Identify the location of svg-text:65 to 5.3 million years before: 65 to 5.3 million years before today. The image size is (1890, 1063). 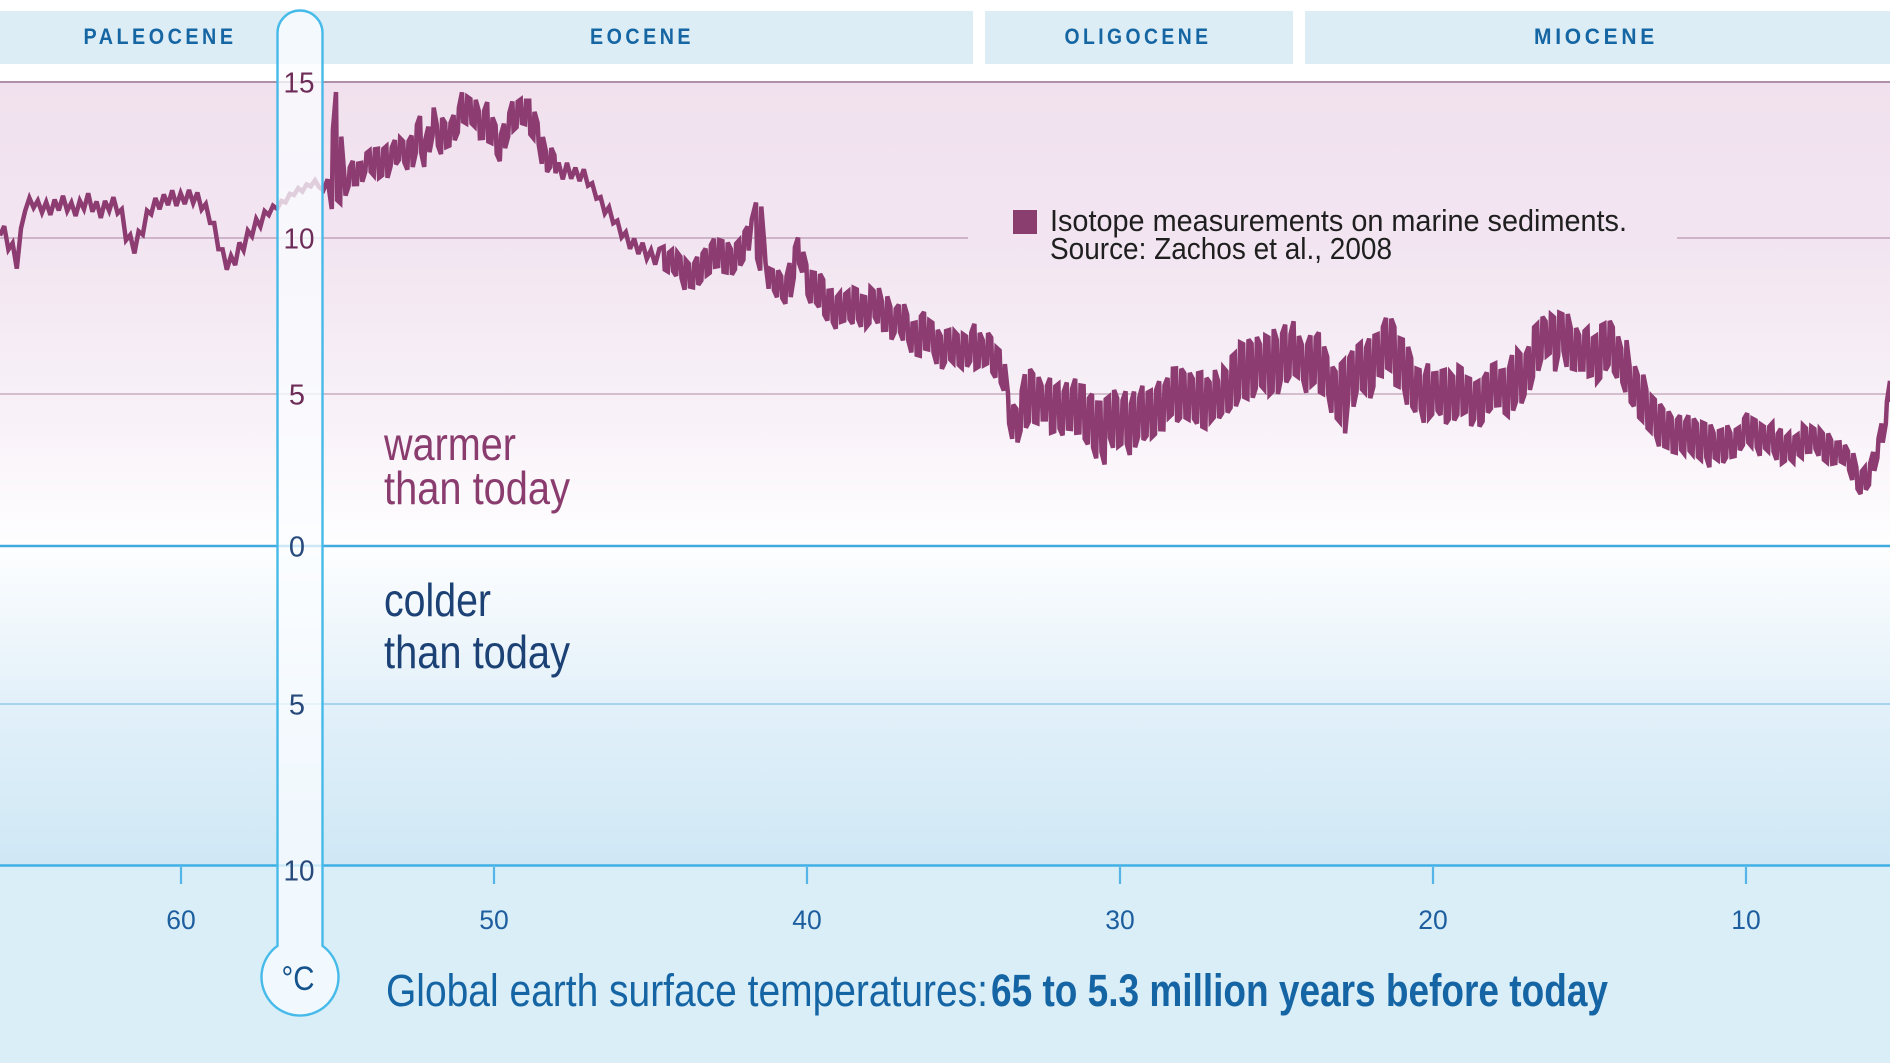
(1300, 990).